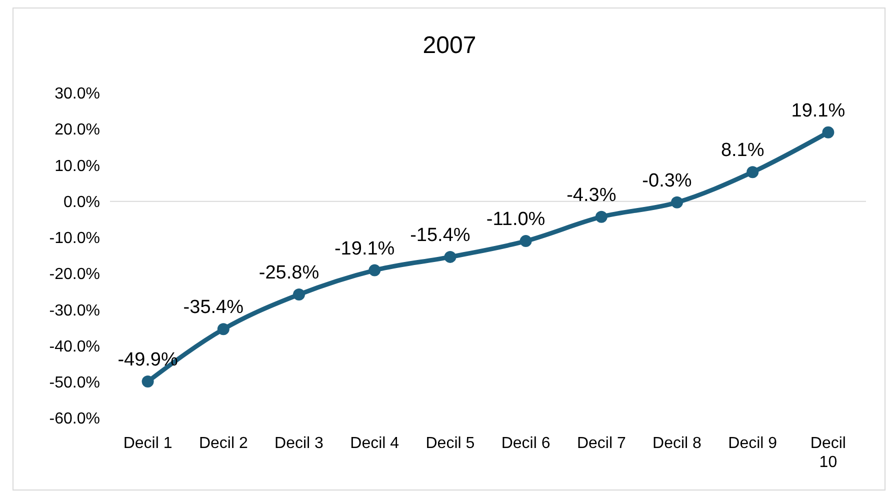 This screenshot has width=886, height=491. Describe the element at coordinates (677, 443) in the screenshot. I see `x-tick-label: Decil 8` at that location.